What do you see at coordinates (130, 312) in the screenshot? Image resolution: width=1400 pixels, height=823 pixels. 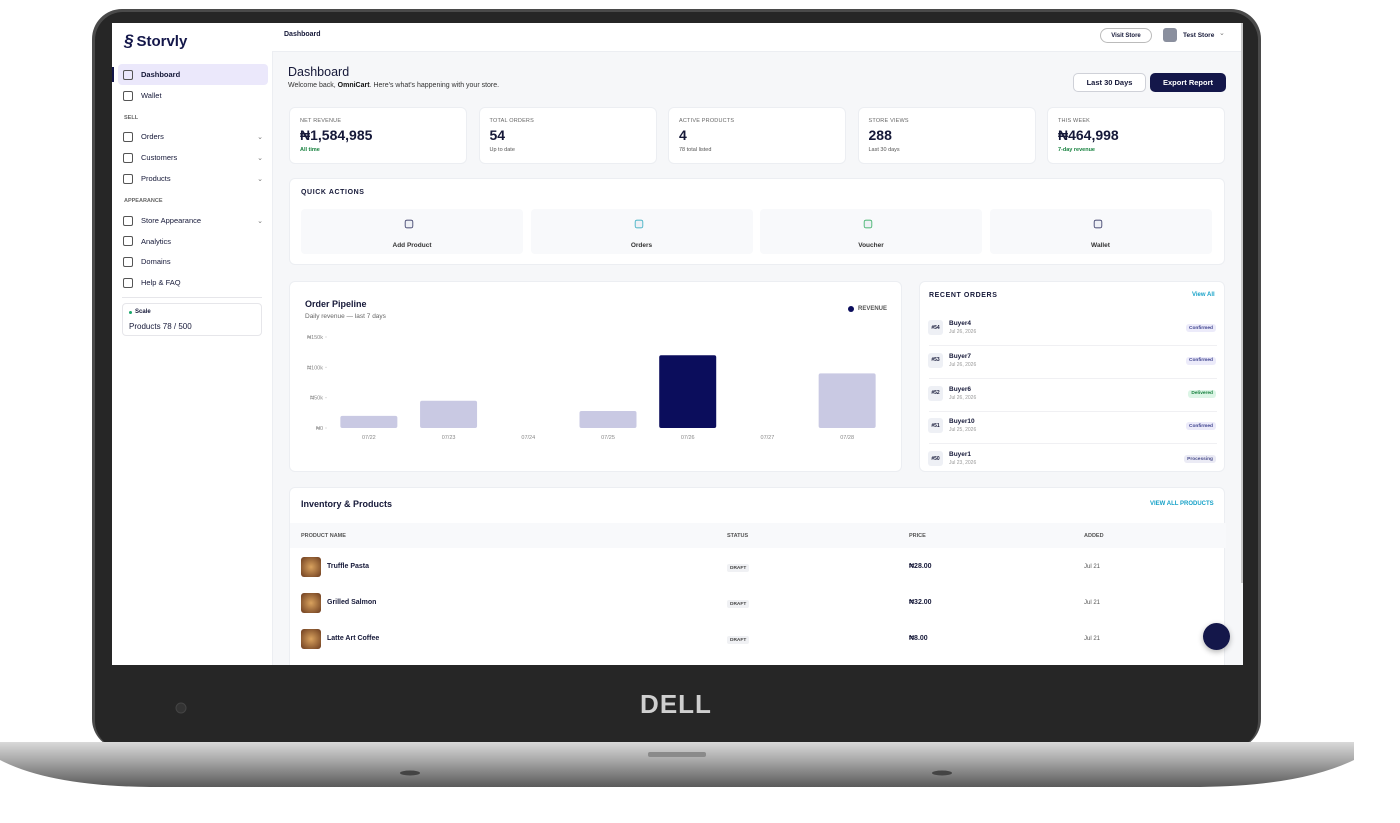 I see `plan-dot` at bounding box center [130, 312].